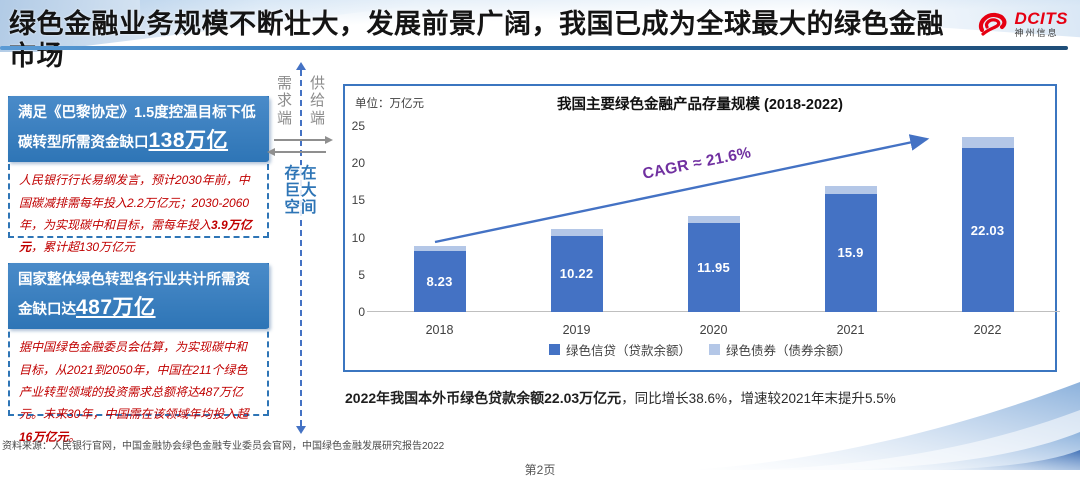 This screenshot has height=478, width=1080. I want to click on headline-value: 138万亿, so click(188, 140).